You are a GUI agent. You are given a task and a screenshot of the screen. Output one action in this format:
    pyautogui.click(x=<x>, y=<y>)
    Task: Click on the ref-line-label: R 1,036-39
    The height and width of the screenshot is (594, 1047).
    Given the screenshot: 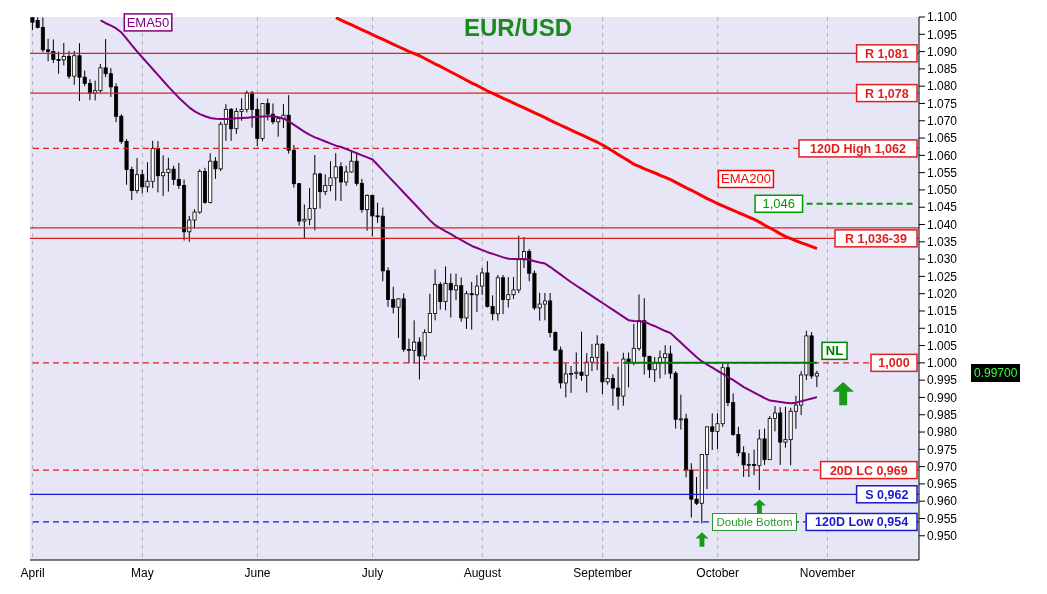 What is the action you would take?
    pyautogui.click(x=876, y=238)
    